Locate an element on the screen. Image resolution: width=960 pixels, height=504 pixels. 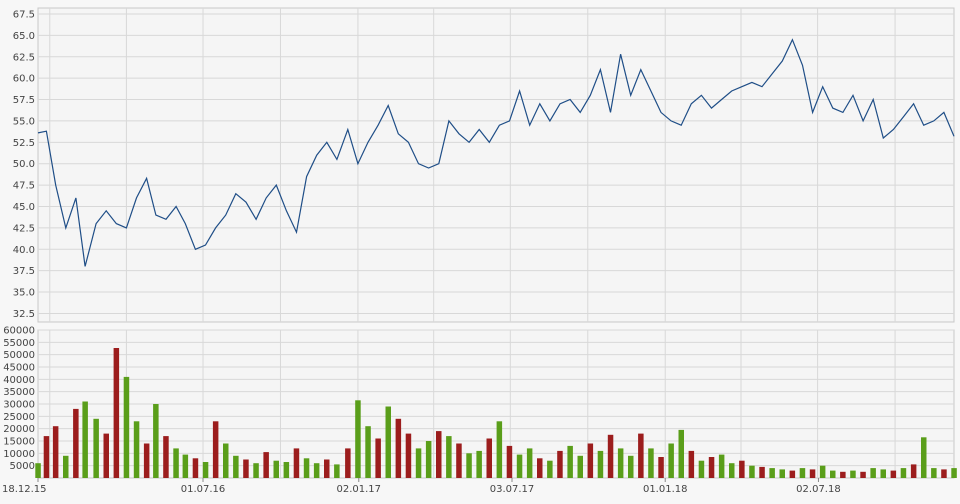
price-y-tick-label: 60.0 is located at coordinates (24, 79).